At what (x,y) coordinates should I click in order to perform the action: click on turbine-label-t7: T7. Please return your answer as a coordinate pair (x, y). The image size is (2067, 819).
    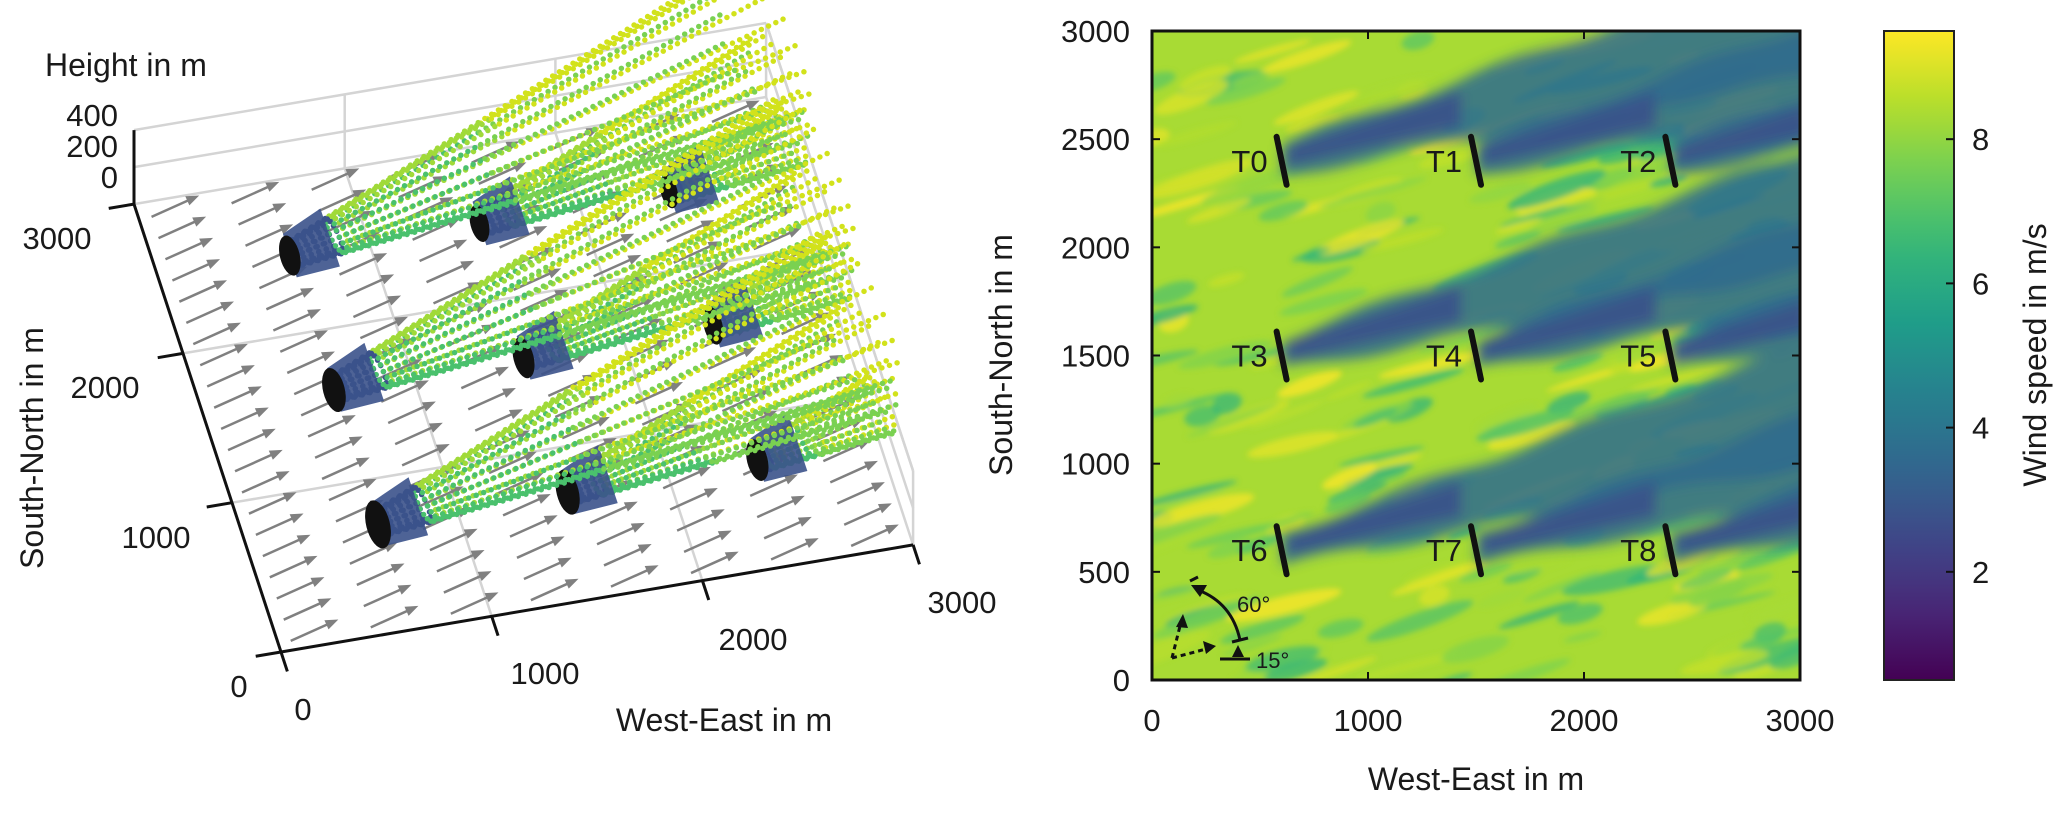
    Looking at the image, I should click on (1444, 550).